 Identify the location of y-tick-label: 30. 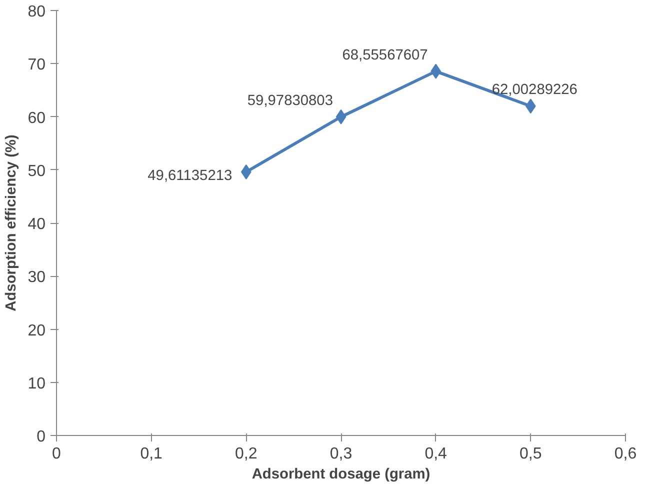
(37, 277).